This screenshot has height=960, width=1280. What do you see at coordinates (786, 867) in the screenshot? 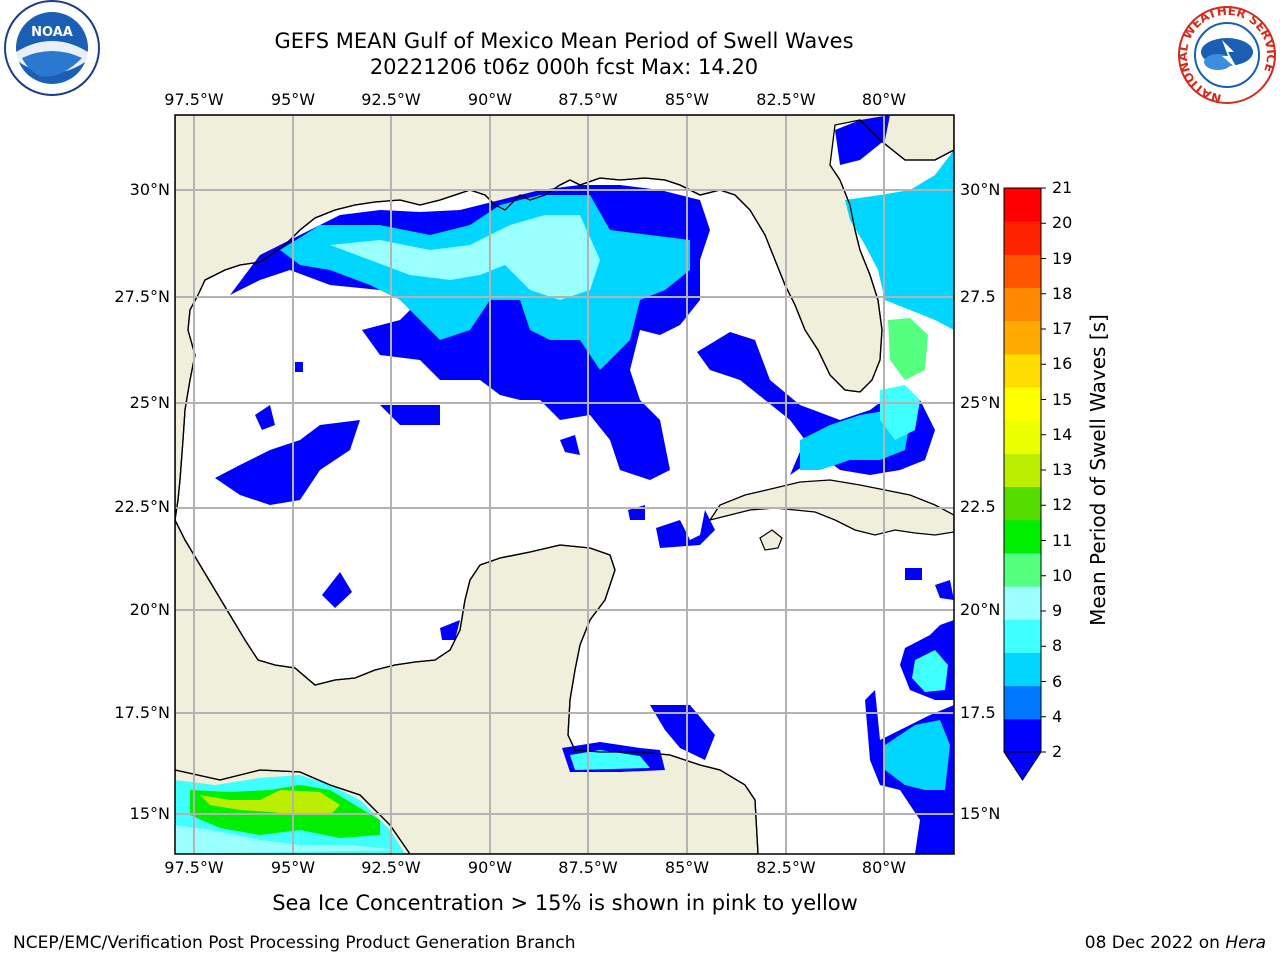
I see `lon-tick-bottom: 82.5°W` at bounding box center [786, 867].